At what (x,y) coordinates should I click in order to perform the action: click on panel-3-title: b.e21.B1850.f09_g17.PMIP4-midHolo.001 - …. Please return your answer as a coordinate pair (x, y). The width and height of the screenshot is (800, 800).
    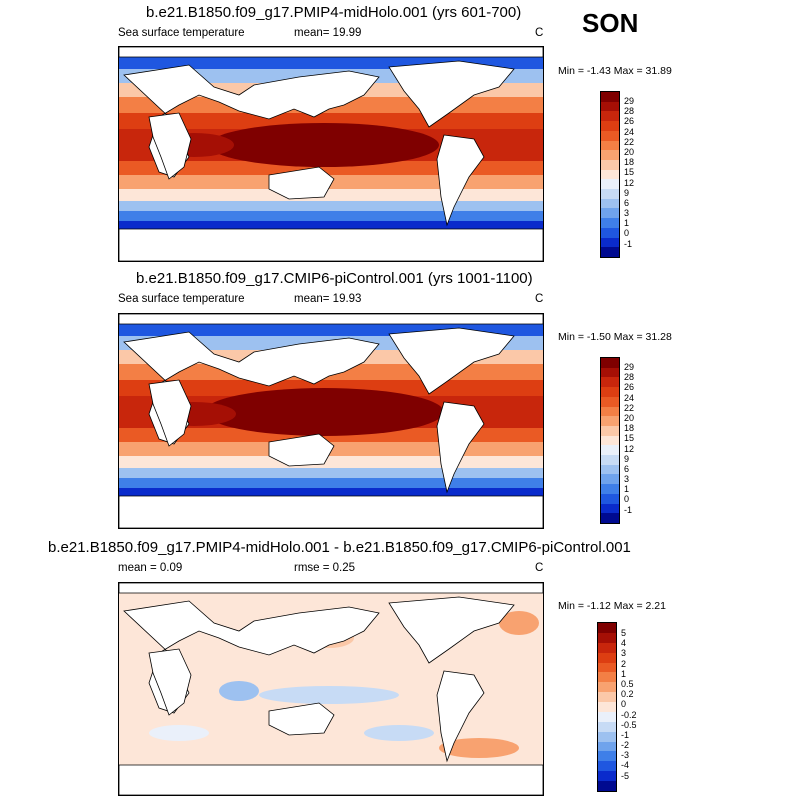
    Looking at the image, I should click on (339, 547).